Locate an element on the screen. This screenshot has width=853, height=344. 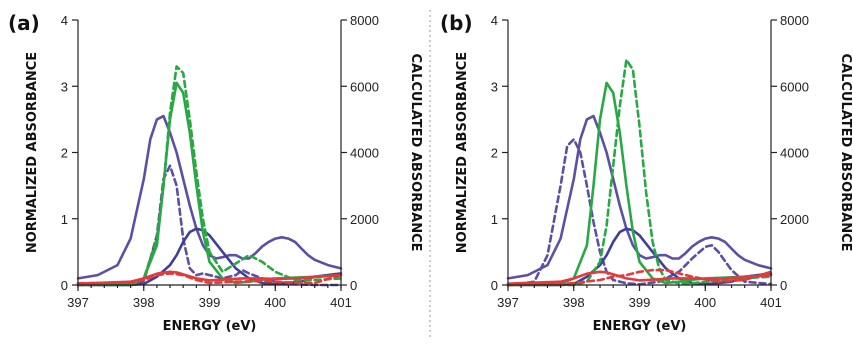
panel-label: (a) is located at coordinates (24, 23).